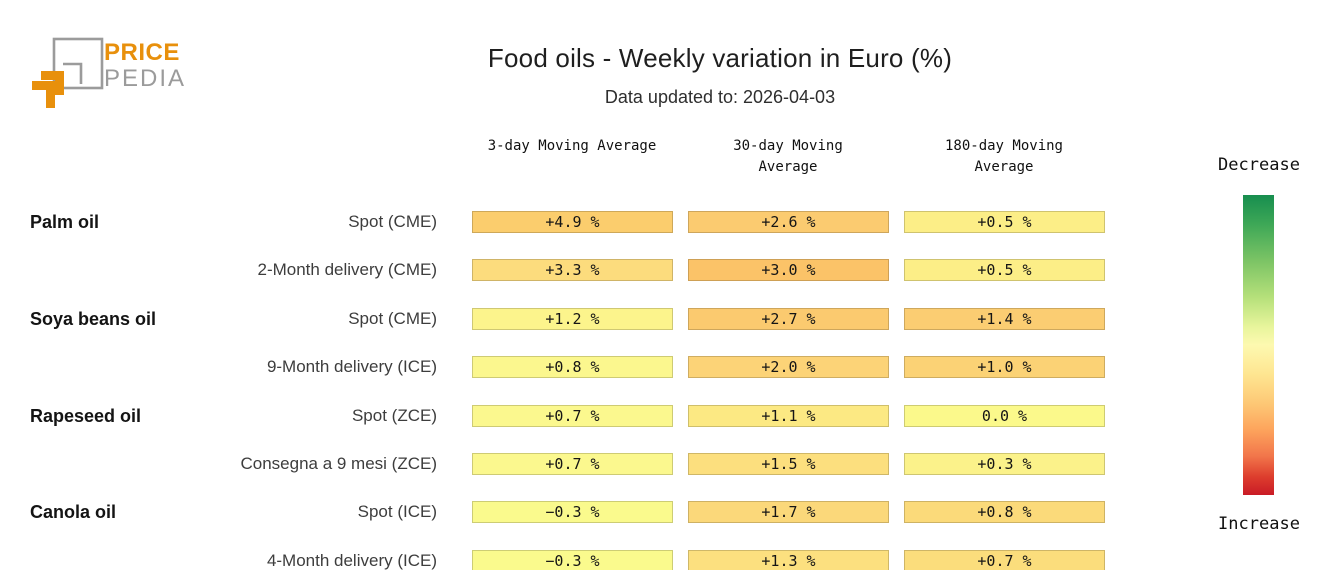  I want to click on logo-text-pedia: PEDIA, so click(145, 78).